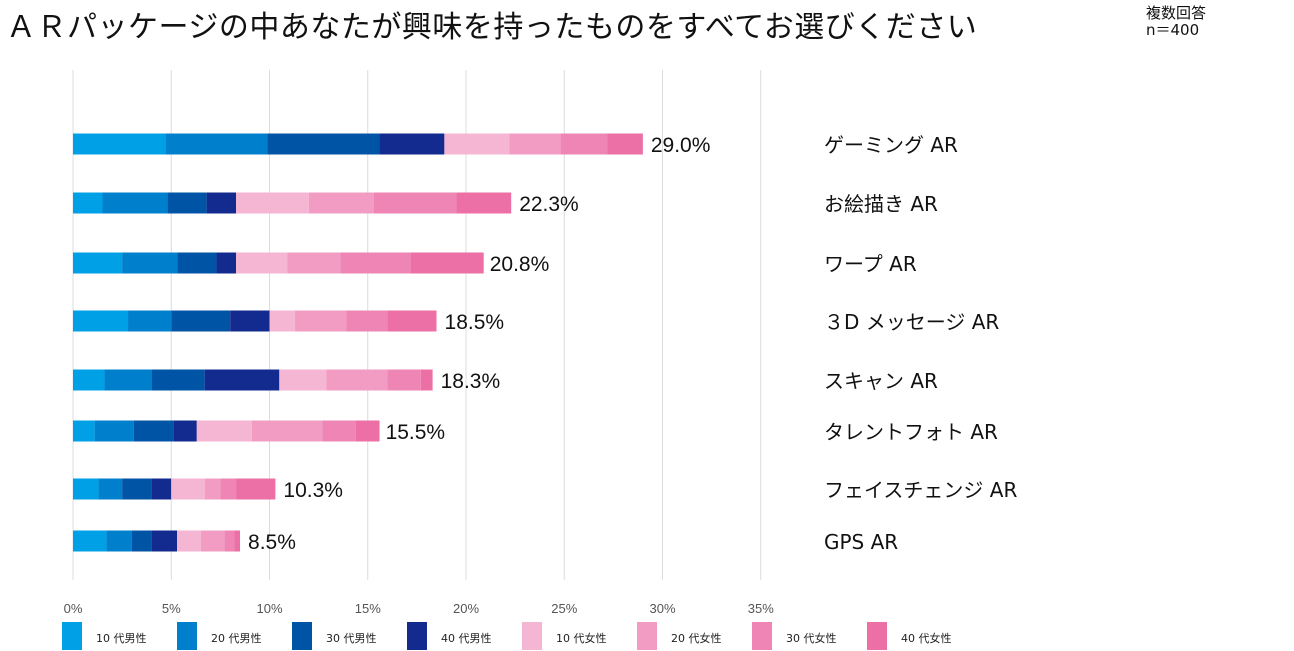 This screenshot has width=1294, height=651. What do you see at coordinates (891, 145) in the screenshot?
I see `category-label: ゲーミング AR` at bounding box center [891, 145].